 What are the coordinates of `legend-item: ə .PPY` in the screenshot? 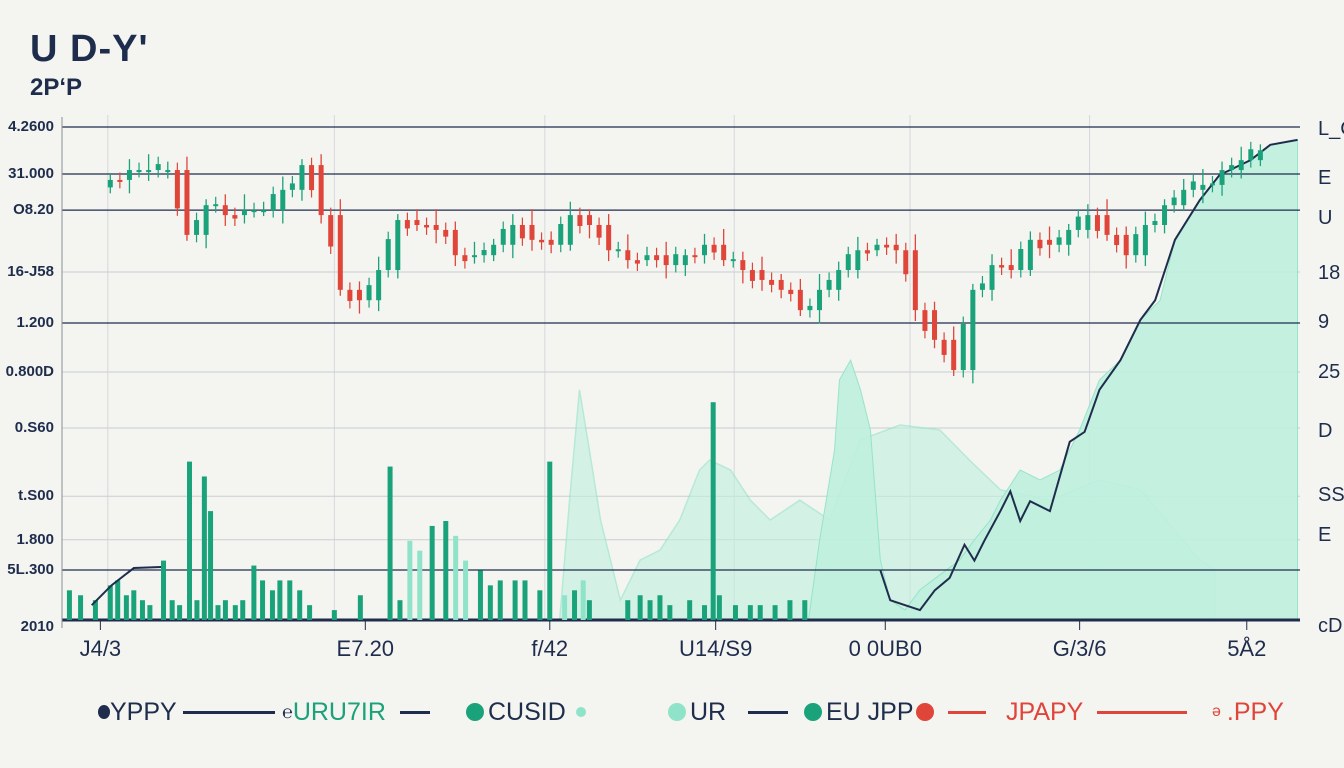 It's located at (1248, 712).